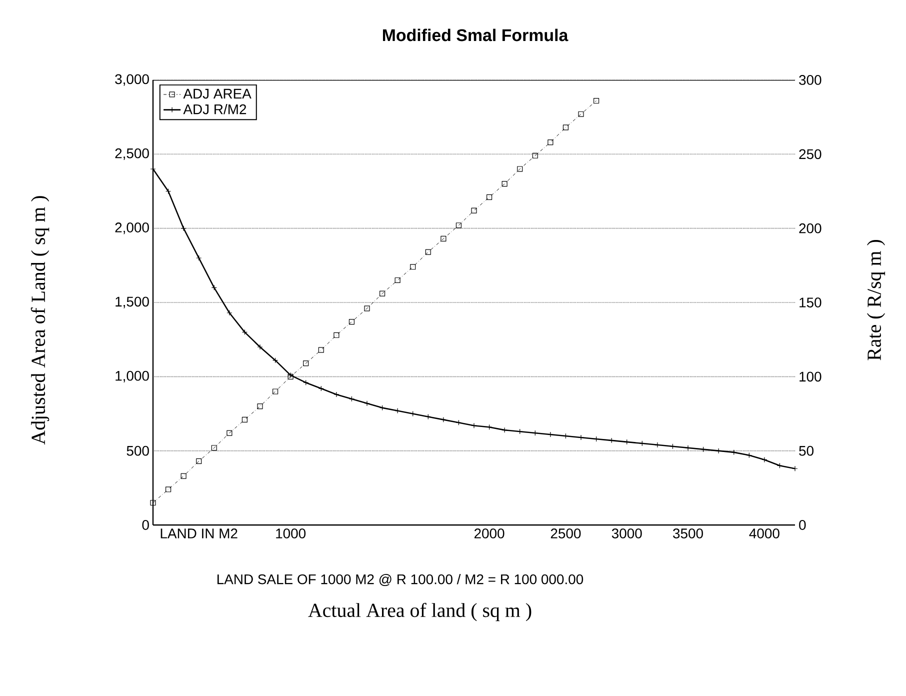 The height and width of the screenshot is (696, 906). I want to click on chart-title: Modified Smal Formula, so click(475, 35).